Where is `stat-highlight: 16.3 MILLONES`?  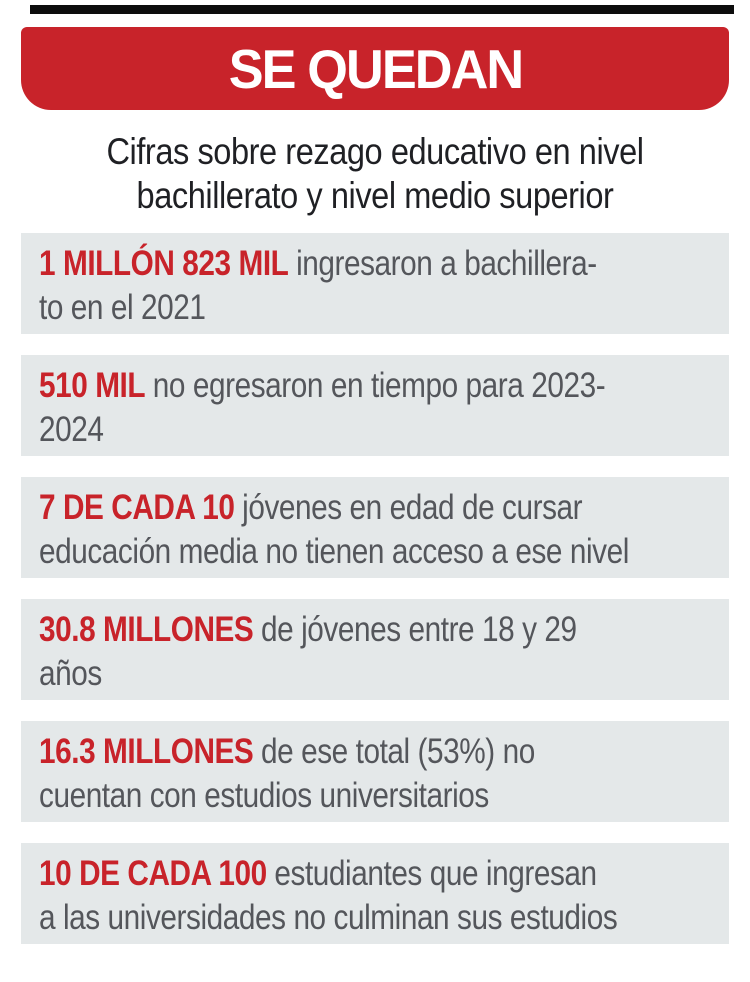 stat-highlight: 16.3 MILLONES is located at coordinates (146, 751).